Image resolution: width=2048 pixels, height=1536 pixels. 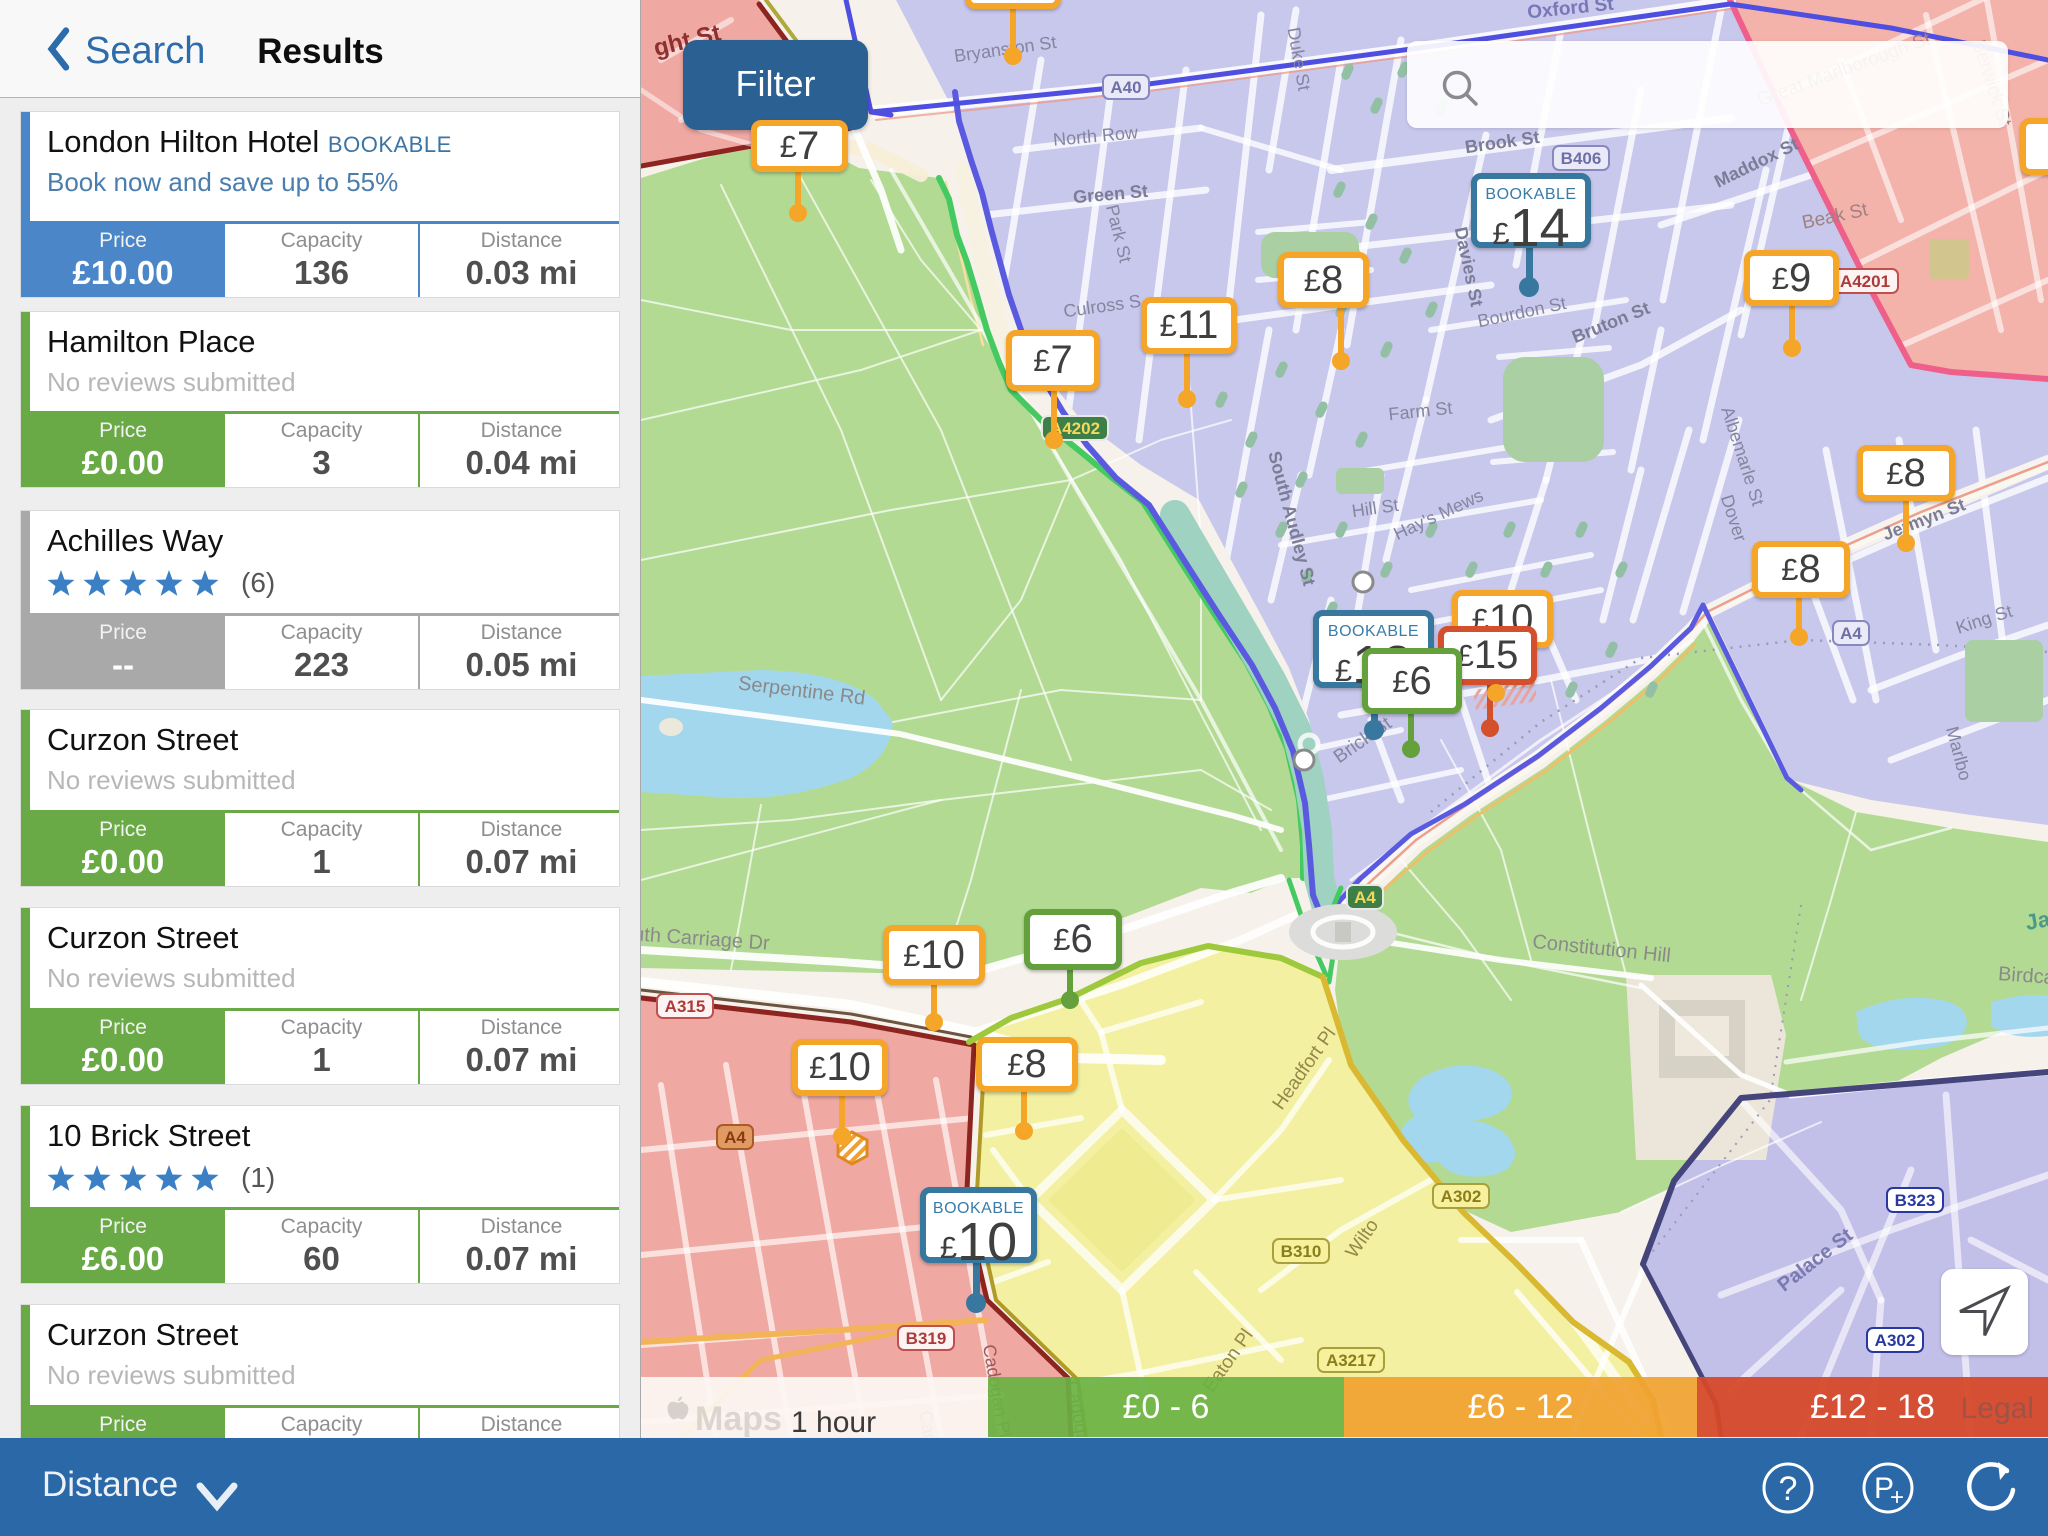 I want to click on svg-text: B310, so click(x=1301, y=1251).